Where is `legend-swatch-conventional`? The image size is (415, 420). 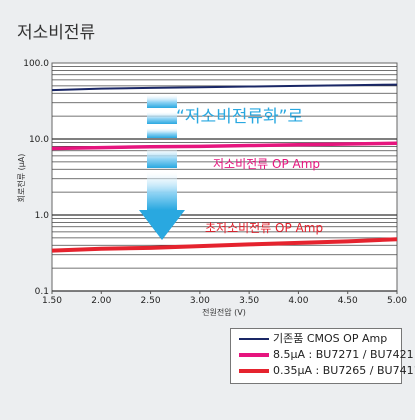 legend-swatch-conventional is located at coordinates (254, 339).